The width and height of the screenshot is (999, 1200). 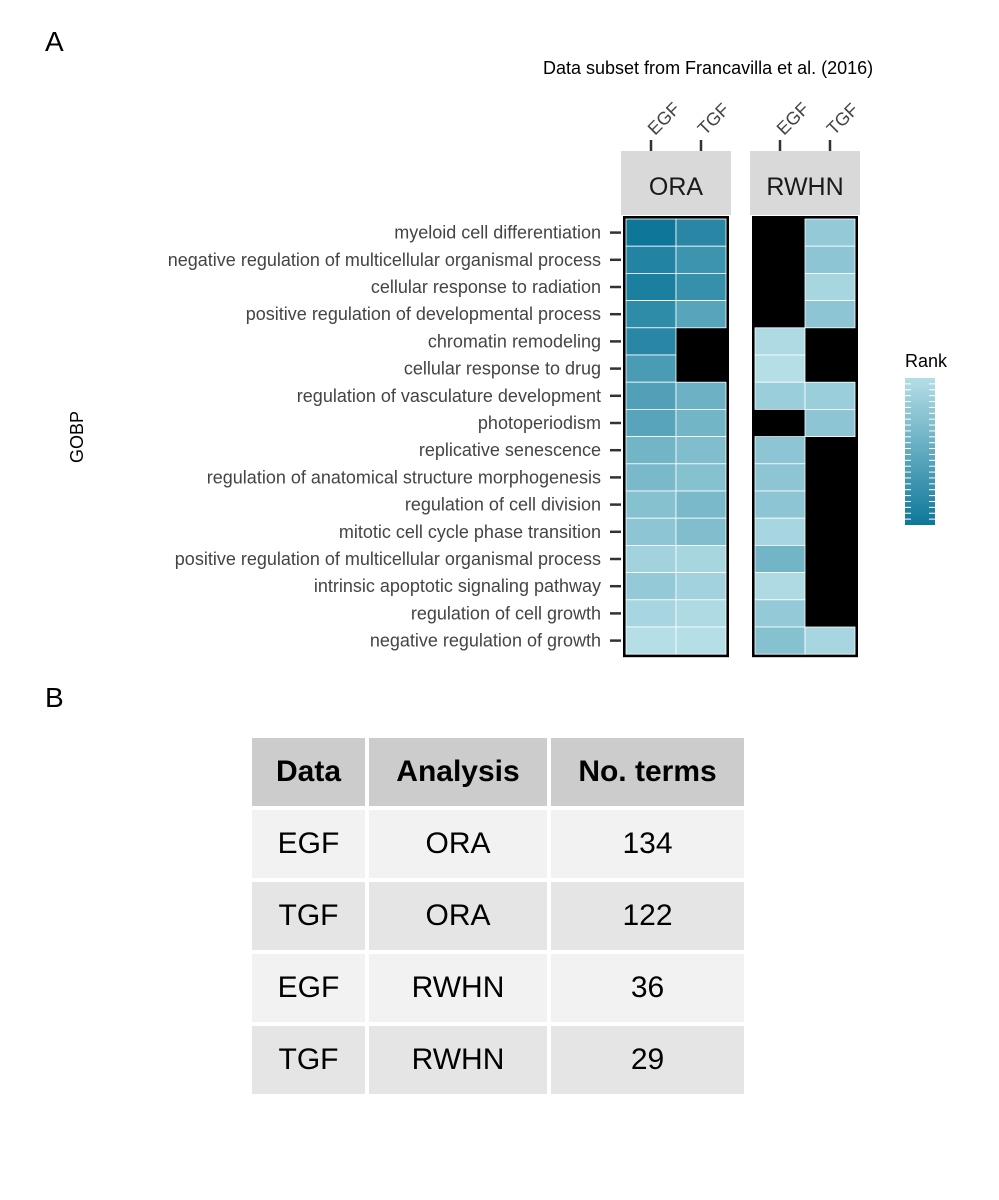 What do you see at coordinates (920, 451) in the screenshot?
I see `legend-colorbar` at bounding box center [920, 451].